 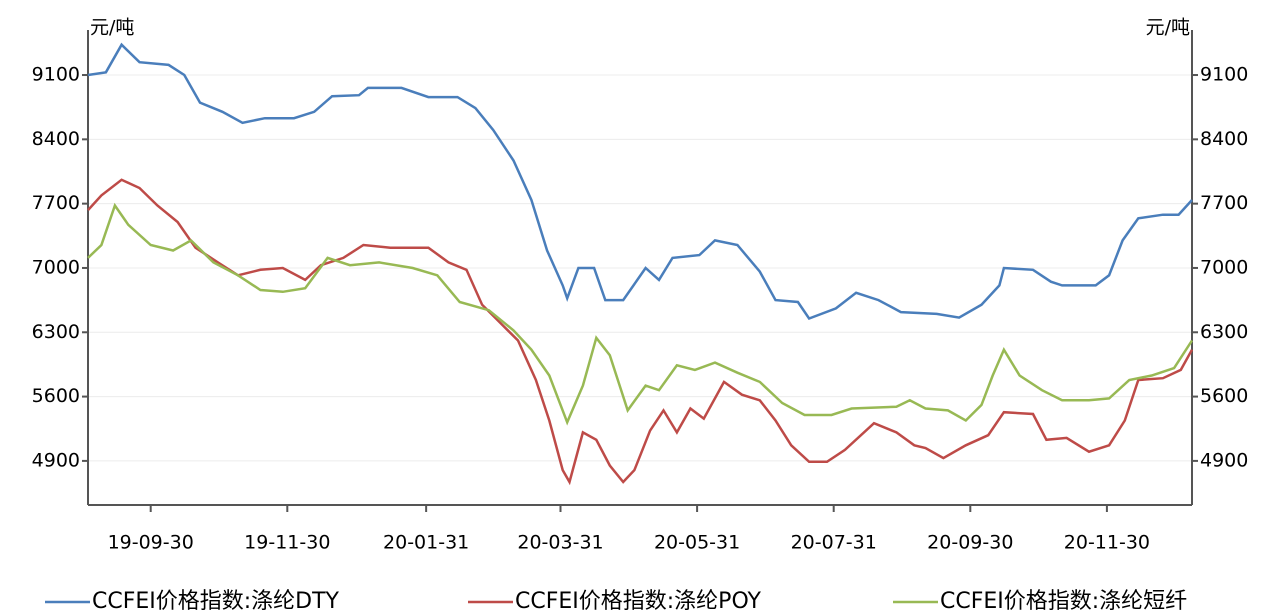 What do you see at coordinates (56, 139) in the screenshot?
I see `y-tick-label: 8400` at bounding box center [56, 139].